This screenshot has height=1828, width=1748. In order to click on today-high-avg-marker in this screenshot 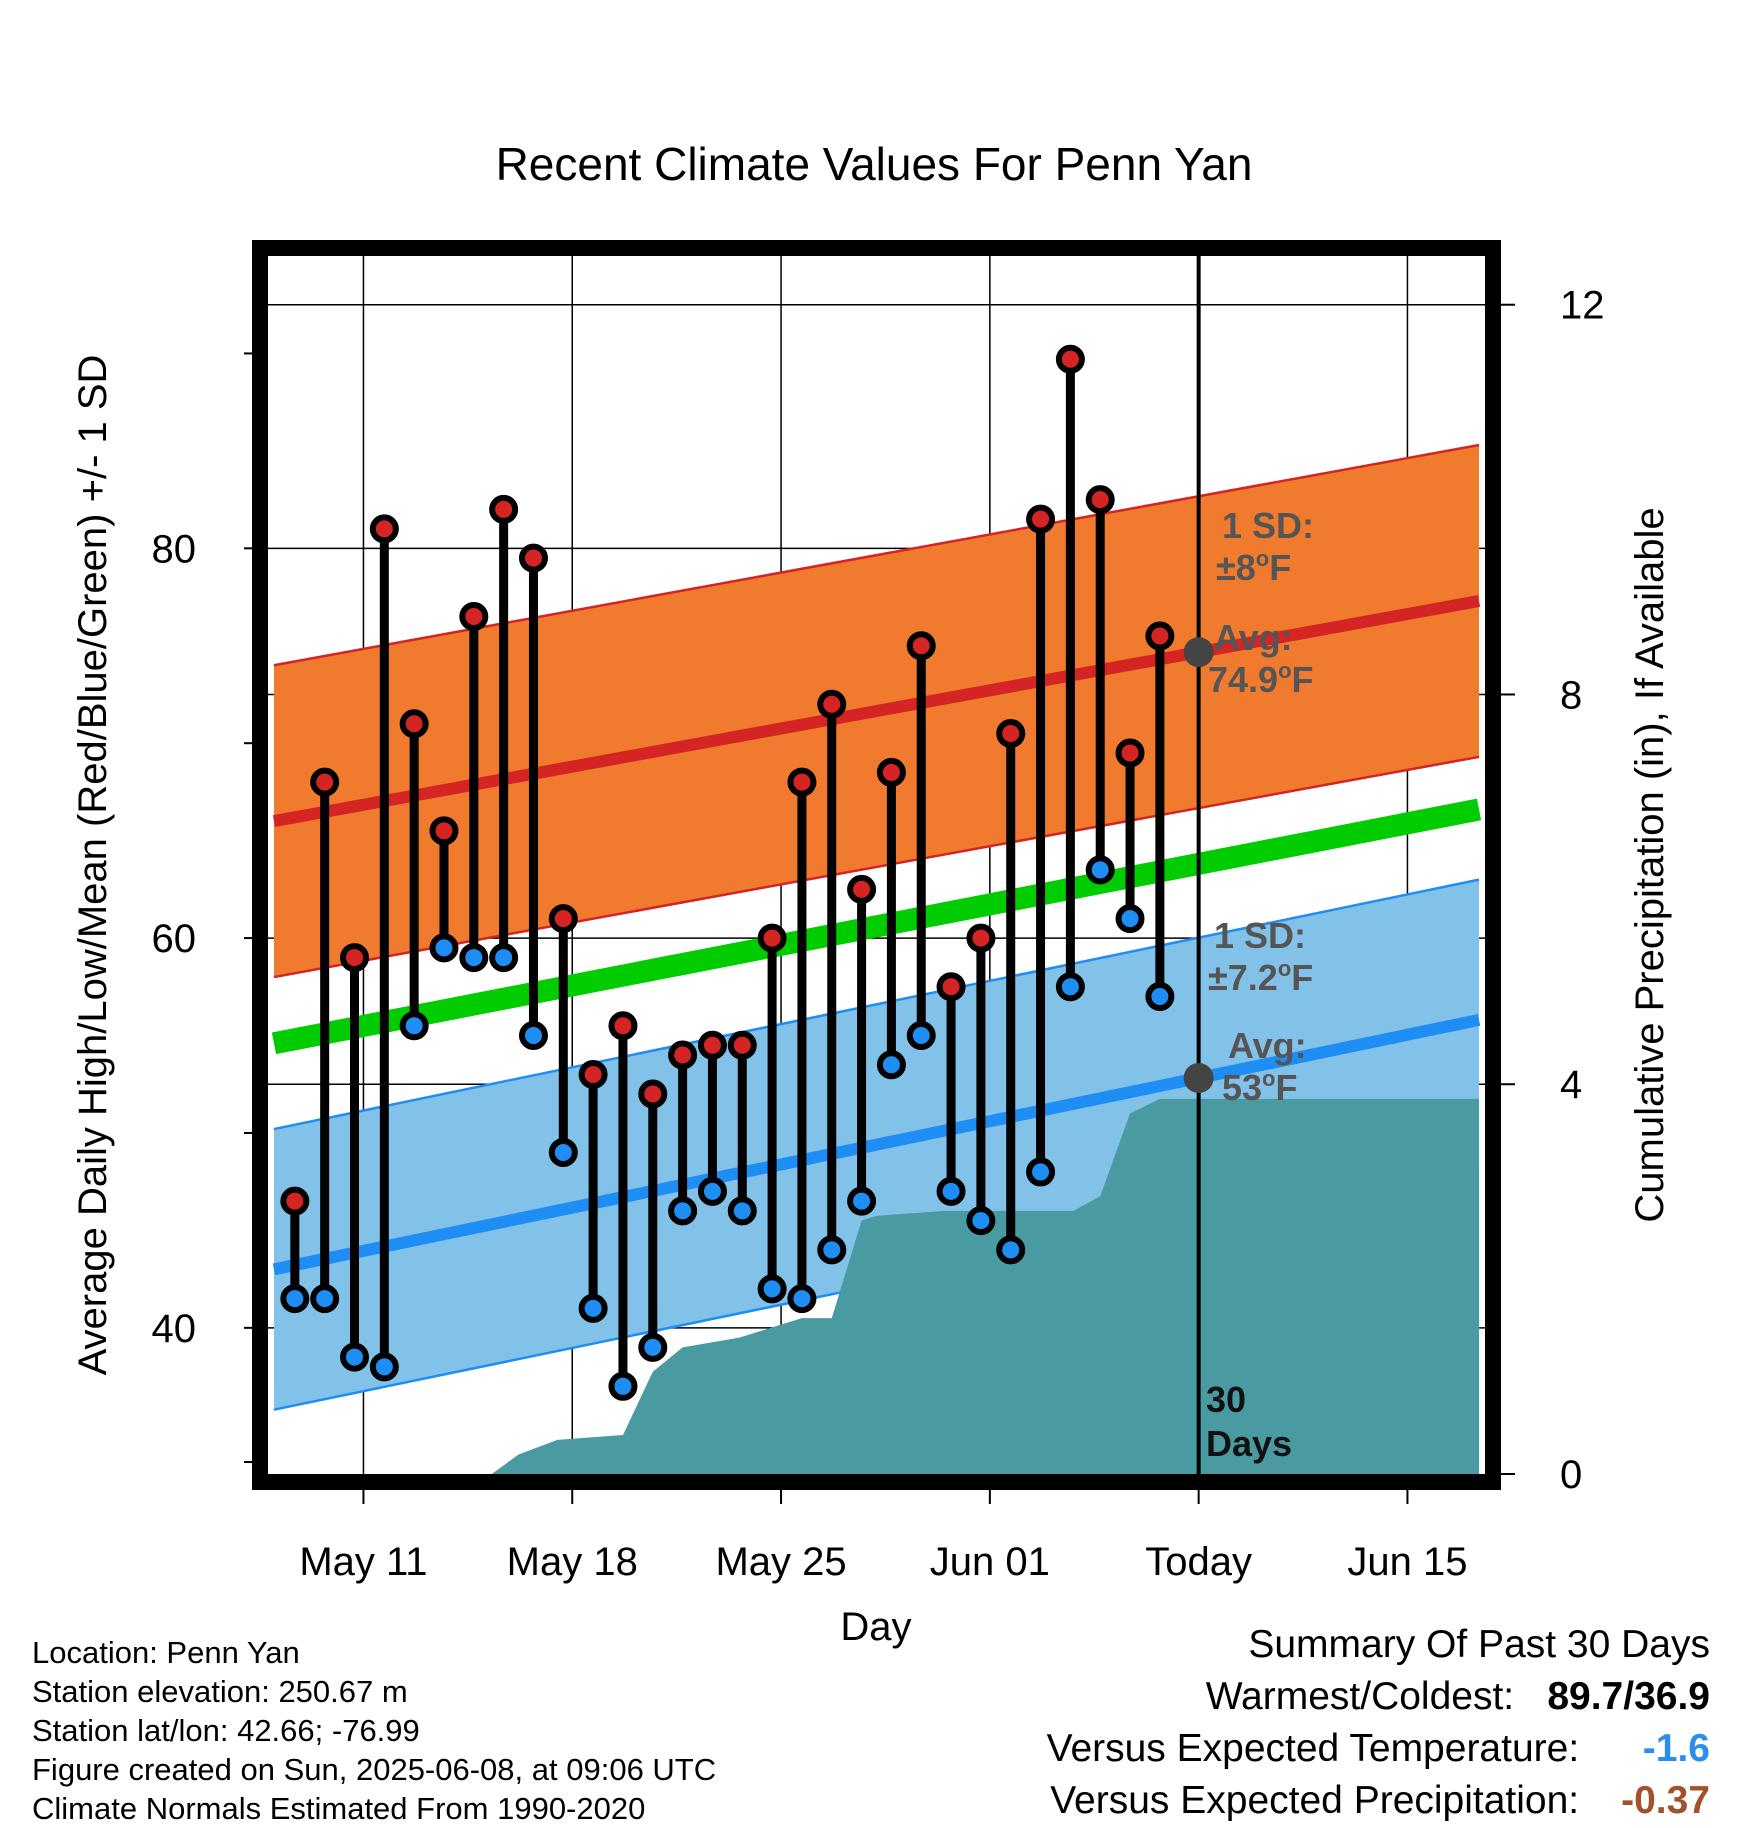, I will do `click(1198, 652)`.